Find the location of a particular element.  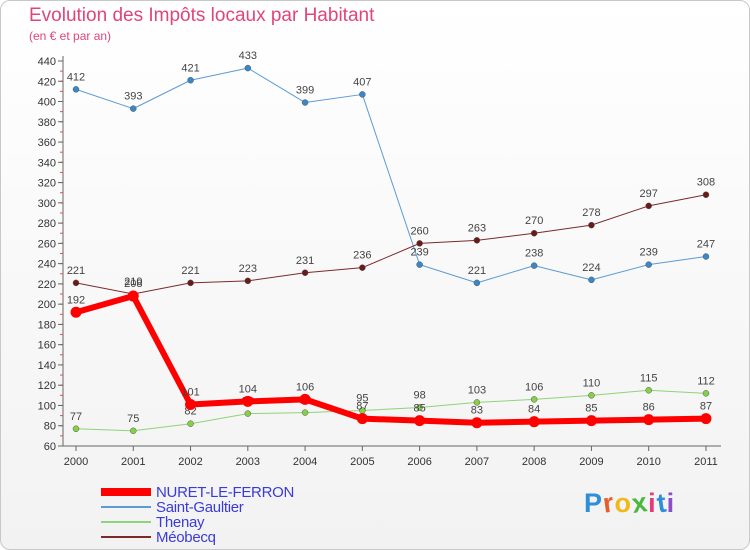

data-label-thenay: 115 is located at coordinates (649, 378).